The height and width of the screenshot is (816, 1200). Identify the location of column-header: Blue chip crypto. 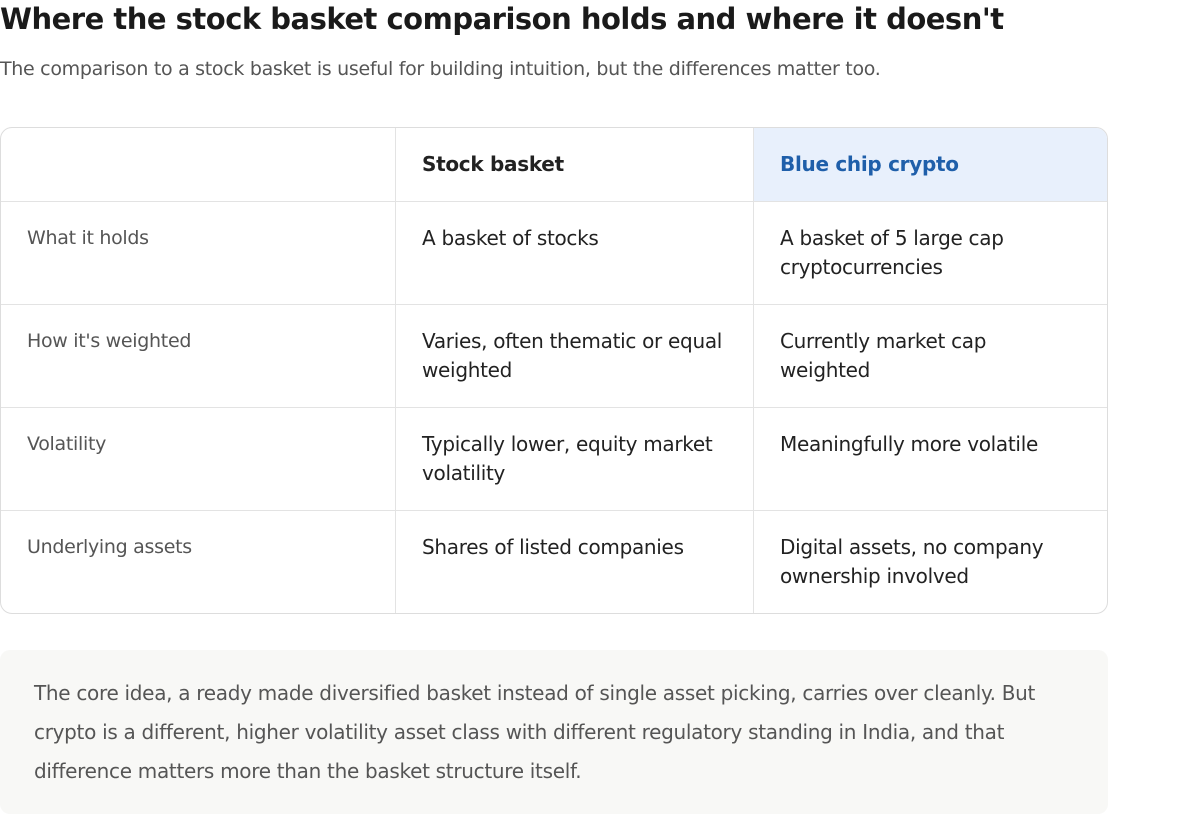
(930, 165).